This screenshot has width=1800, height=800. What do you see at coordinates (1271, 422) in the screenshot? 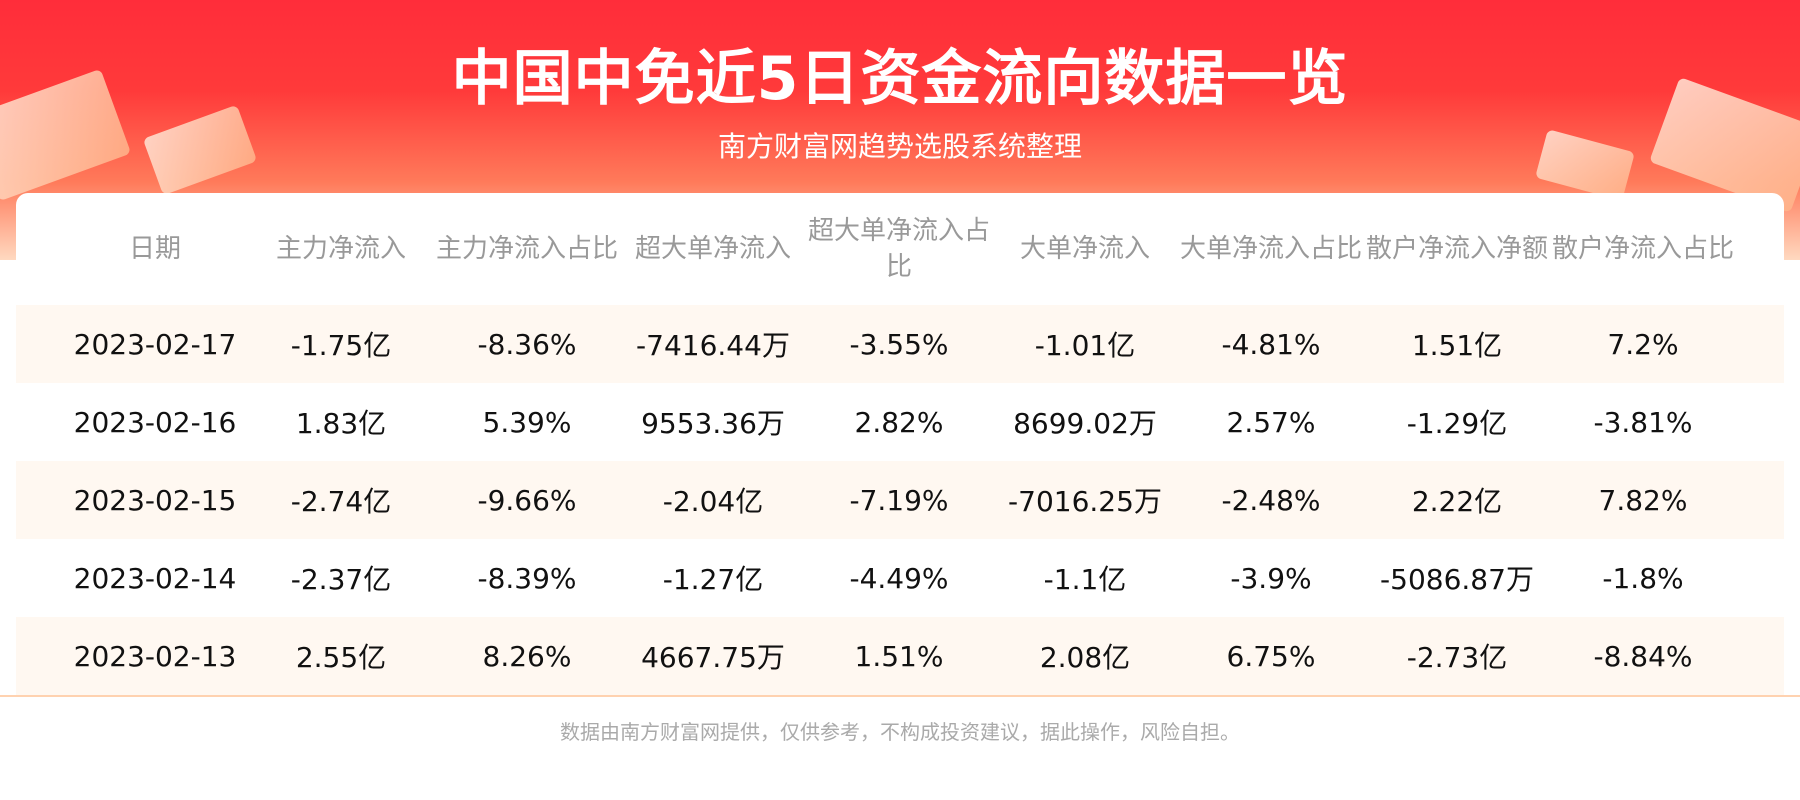
I see `table-cell: 2.57%` at bounding box center [1271, 422].